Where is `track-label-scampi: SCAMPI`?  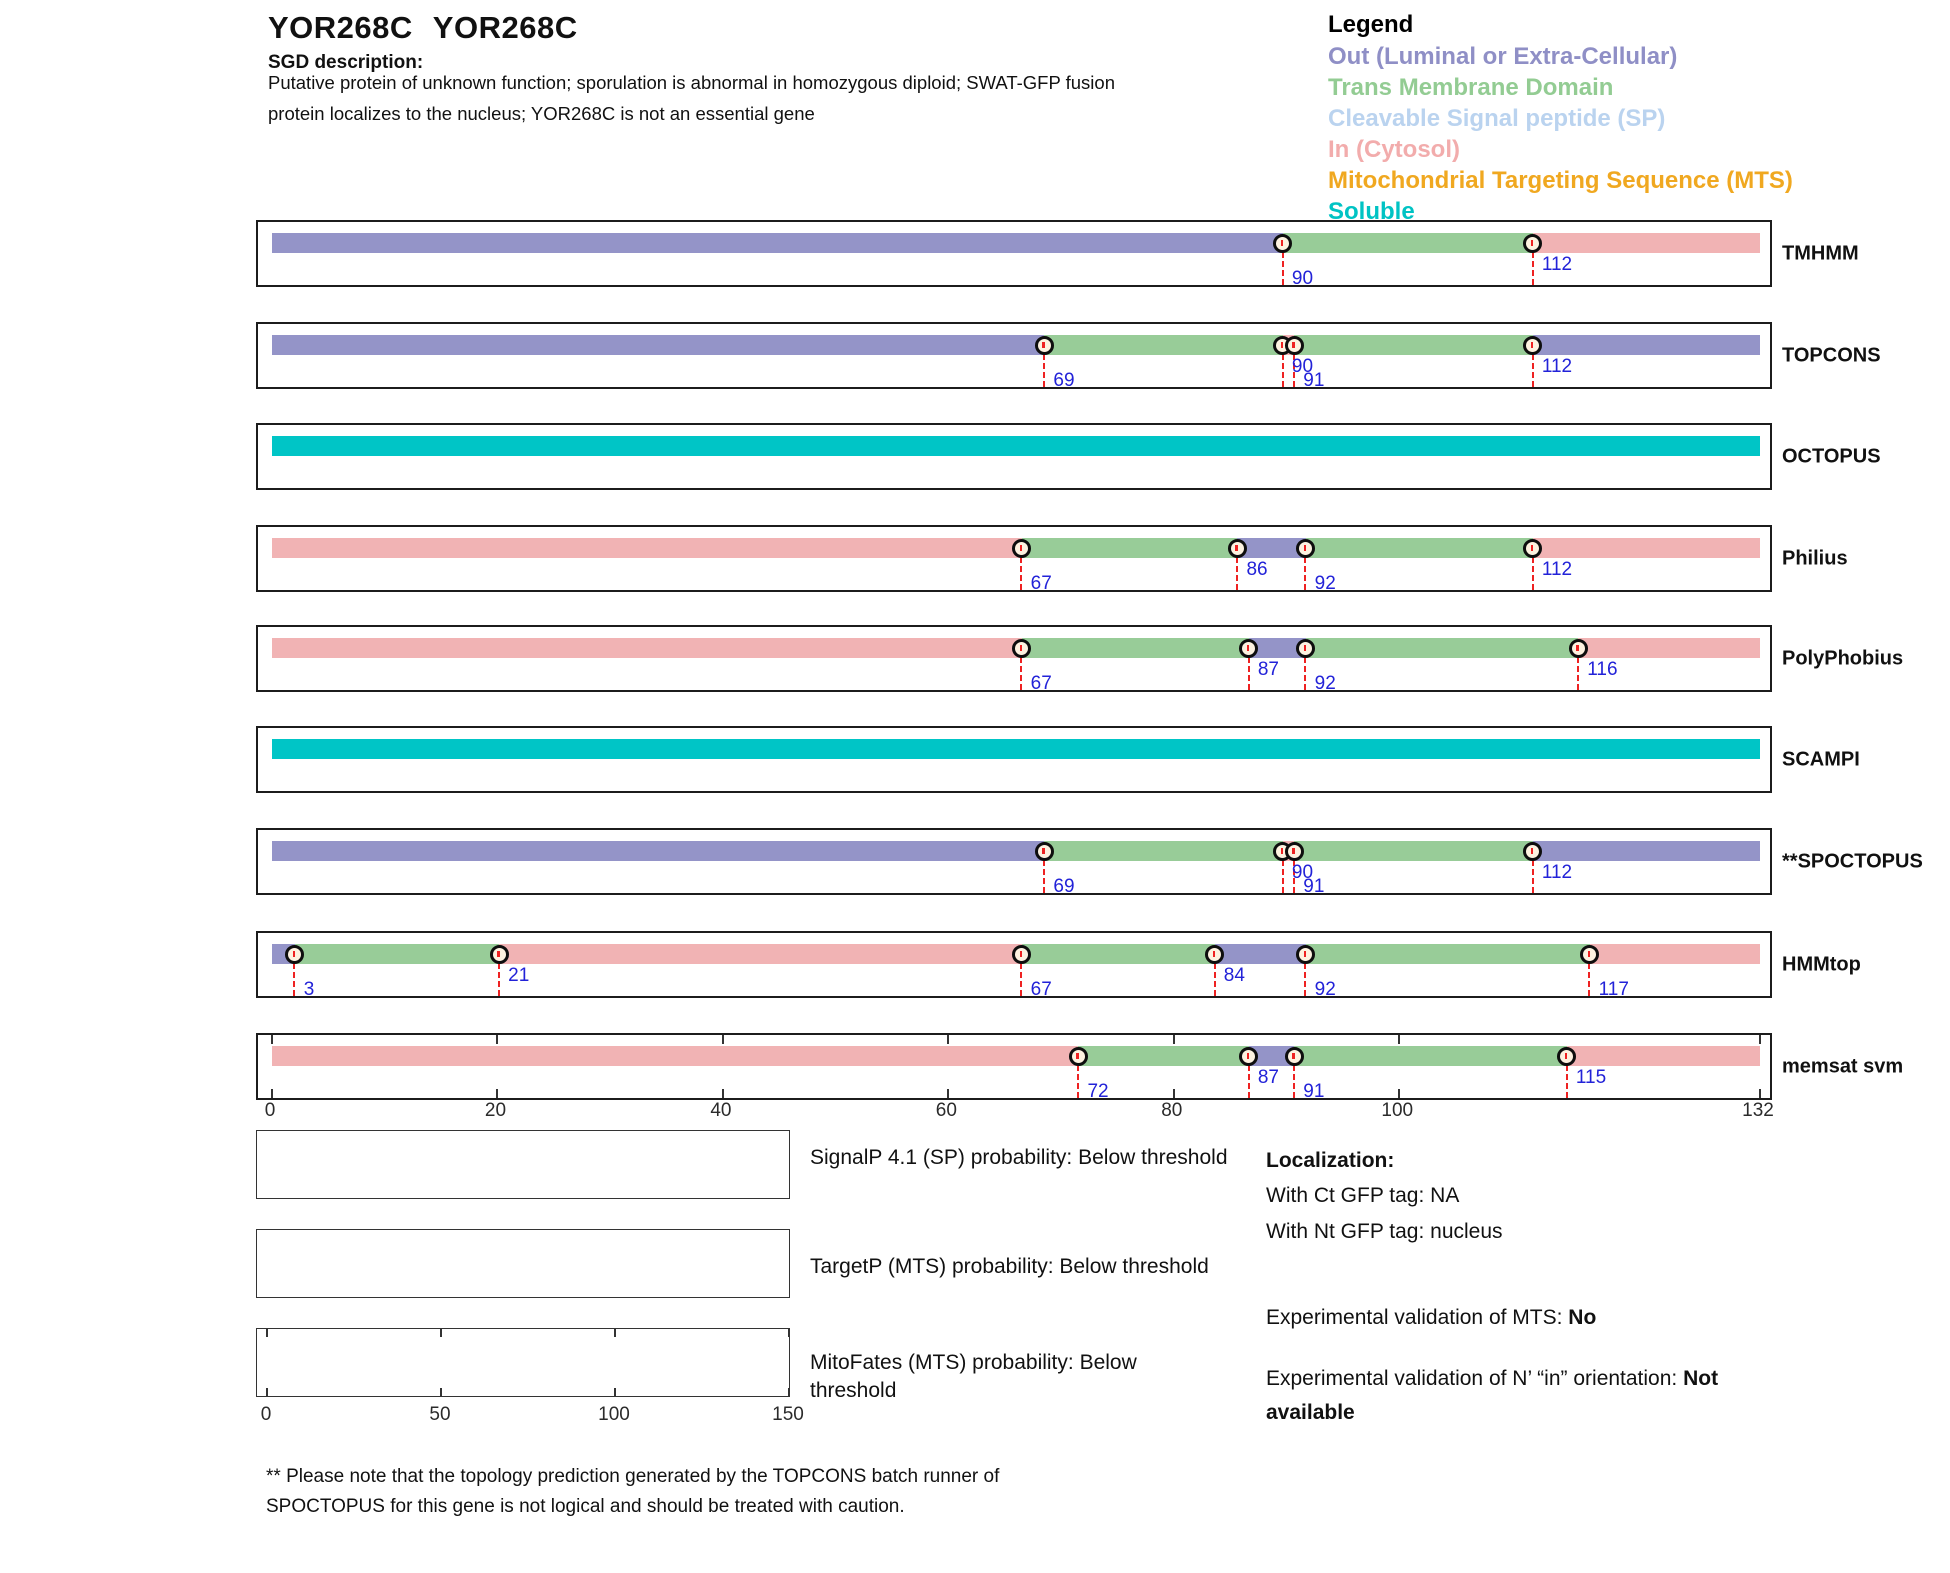 track-label-scampi: SCAMPI is located at coordinates (1821, 759).